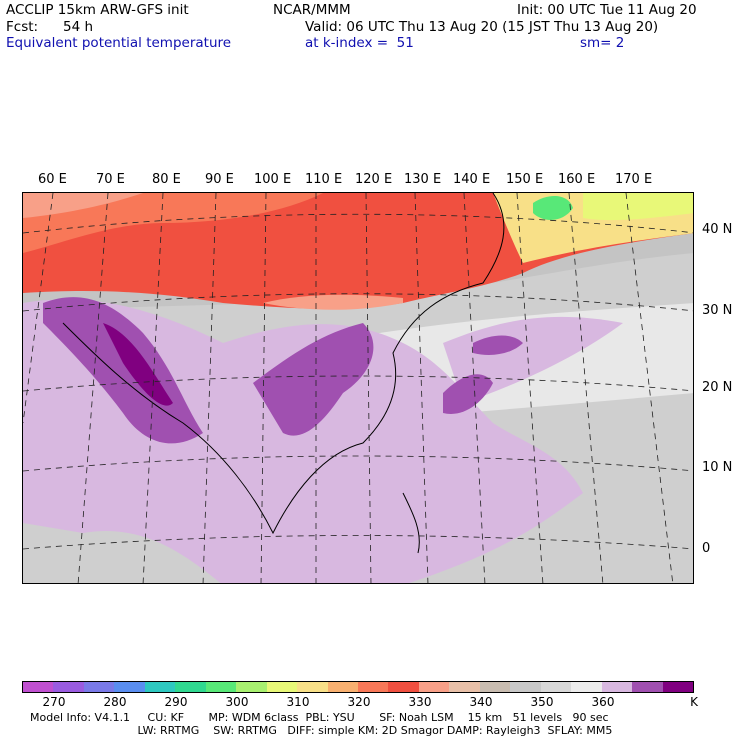 Image resolution: width=740 pixels, height=740 pixels. What do you see at coordinates (717, 229) in the screenshot?
I see `lat-label: 40 N` at bounding box center [717, 229].